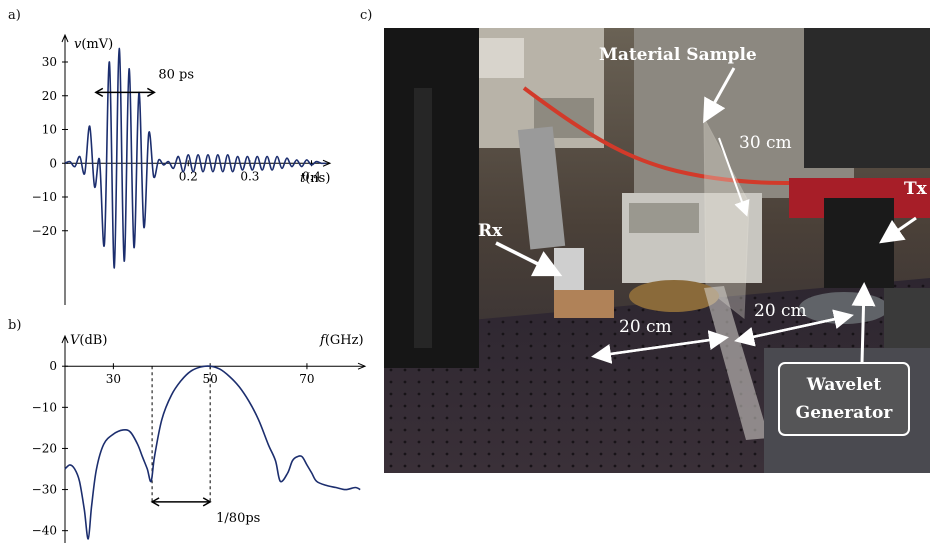 The width and height of the screenshot is (930, 548). I want to click on y-tick-label-b: 0, so click(53, 366).